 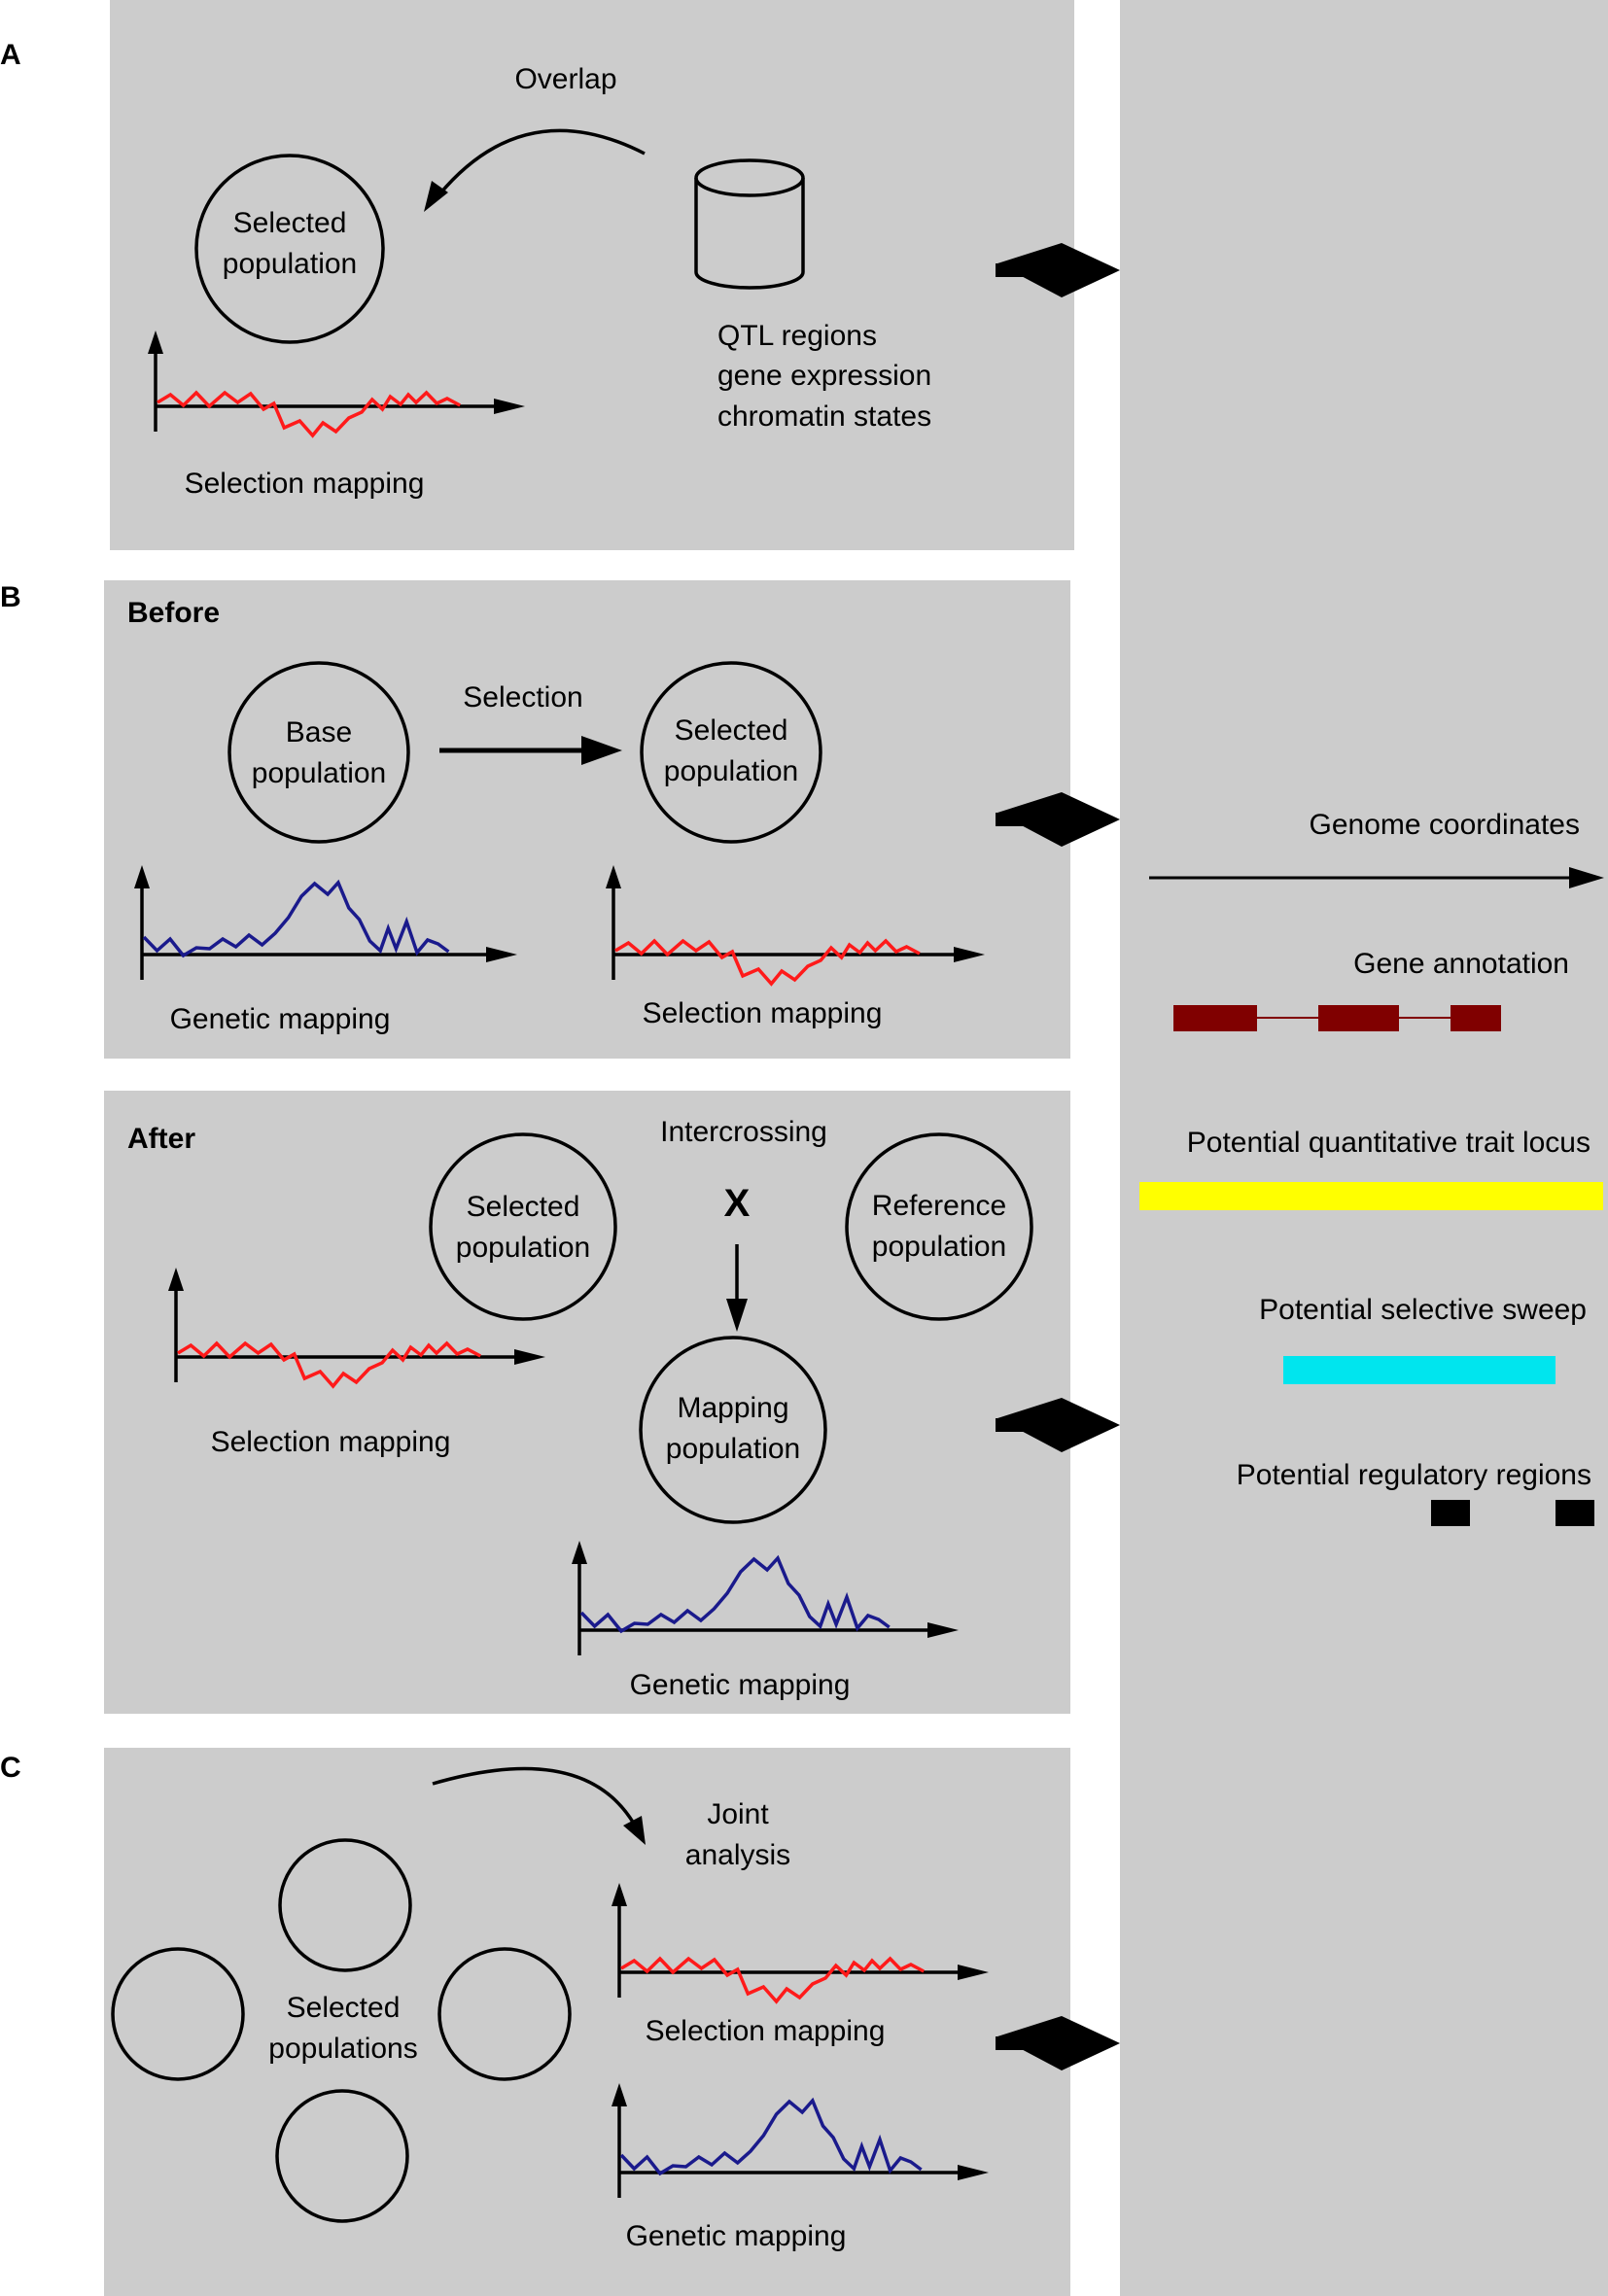 What do you see at coordinates (1058, 819) in the screenshot?
I see `panel-b-before-block-arrow` at bounding box center [1058, 819].